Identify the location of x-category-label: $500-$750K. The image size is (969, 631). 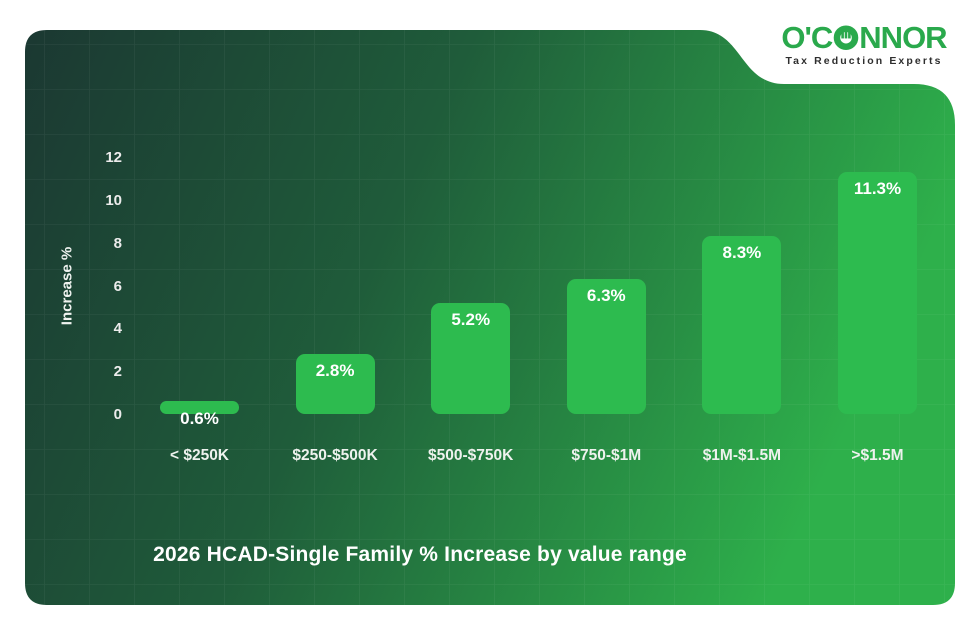
(471, 455).